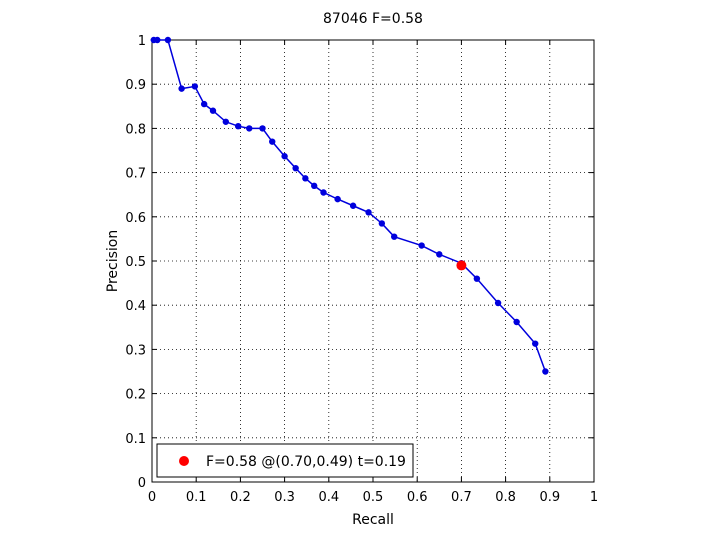  I want to click on y-tick-label: 0.9, so click(135, 85).